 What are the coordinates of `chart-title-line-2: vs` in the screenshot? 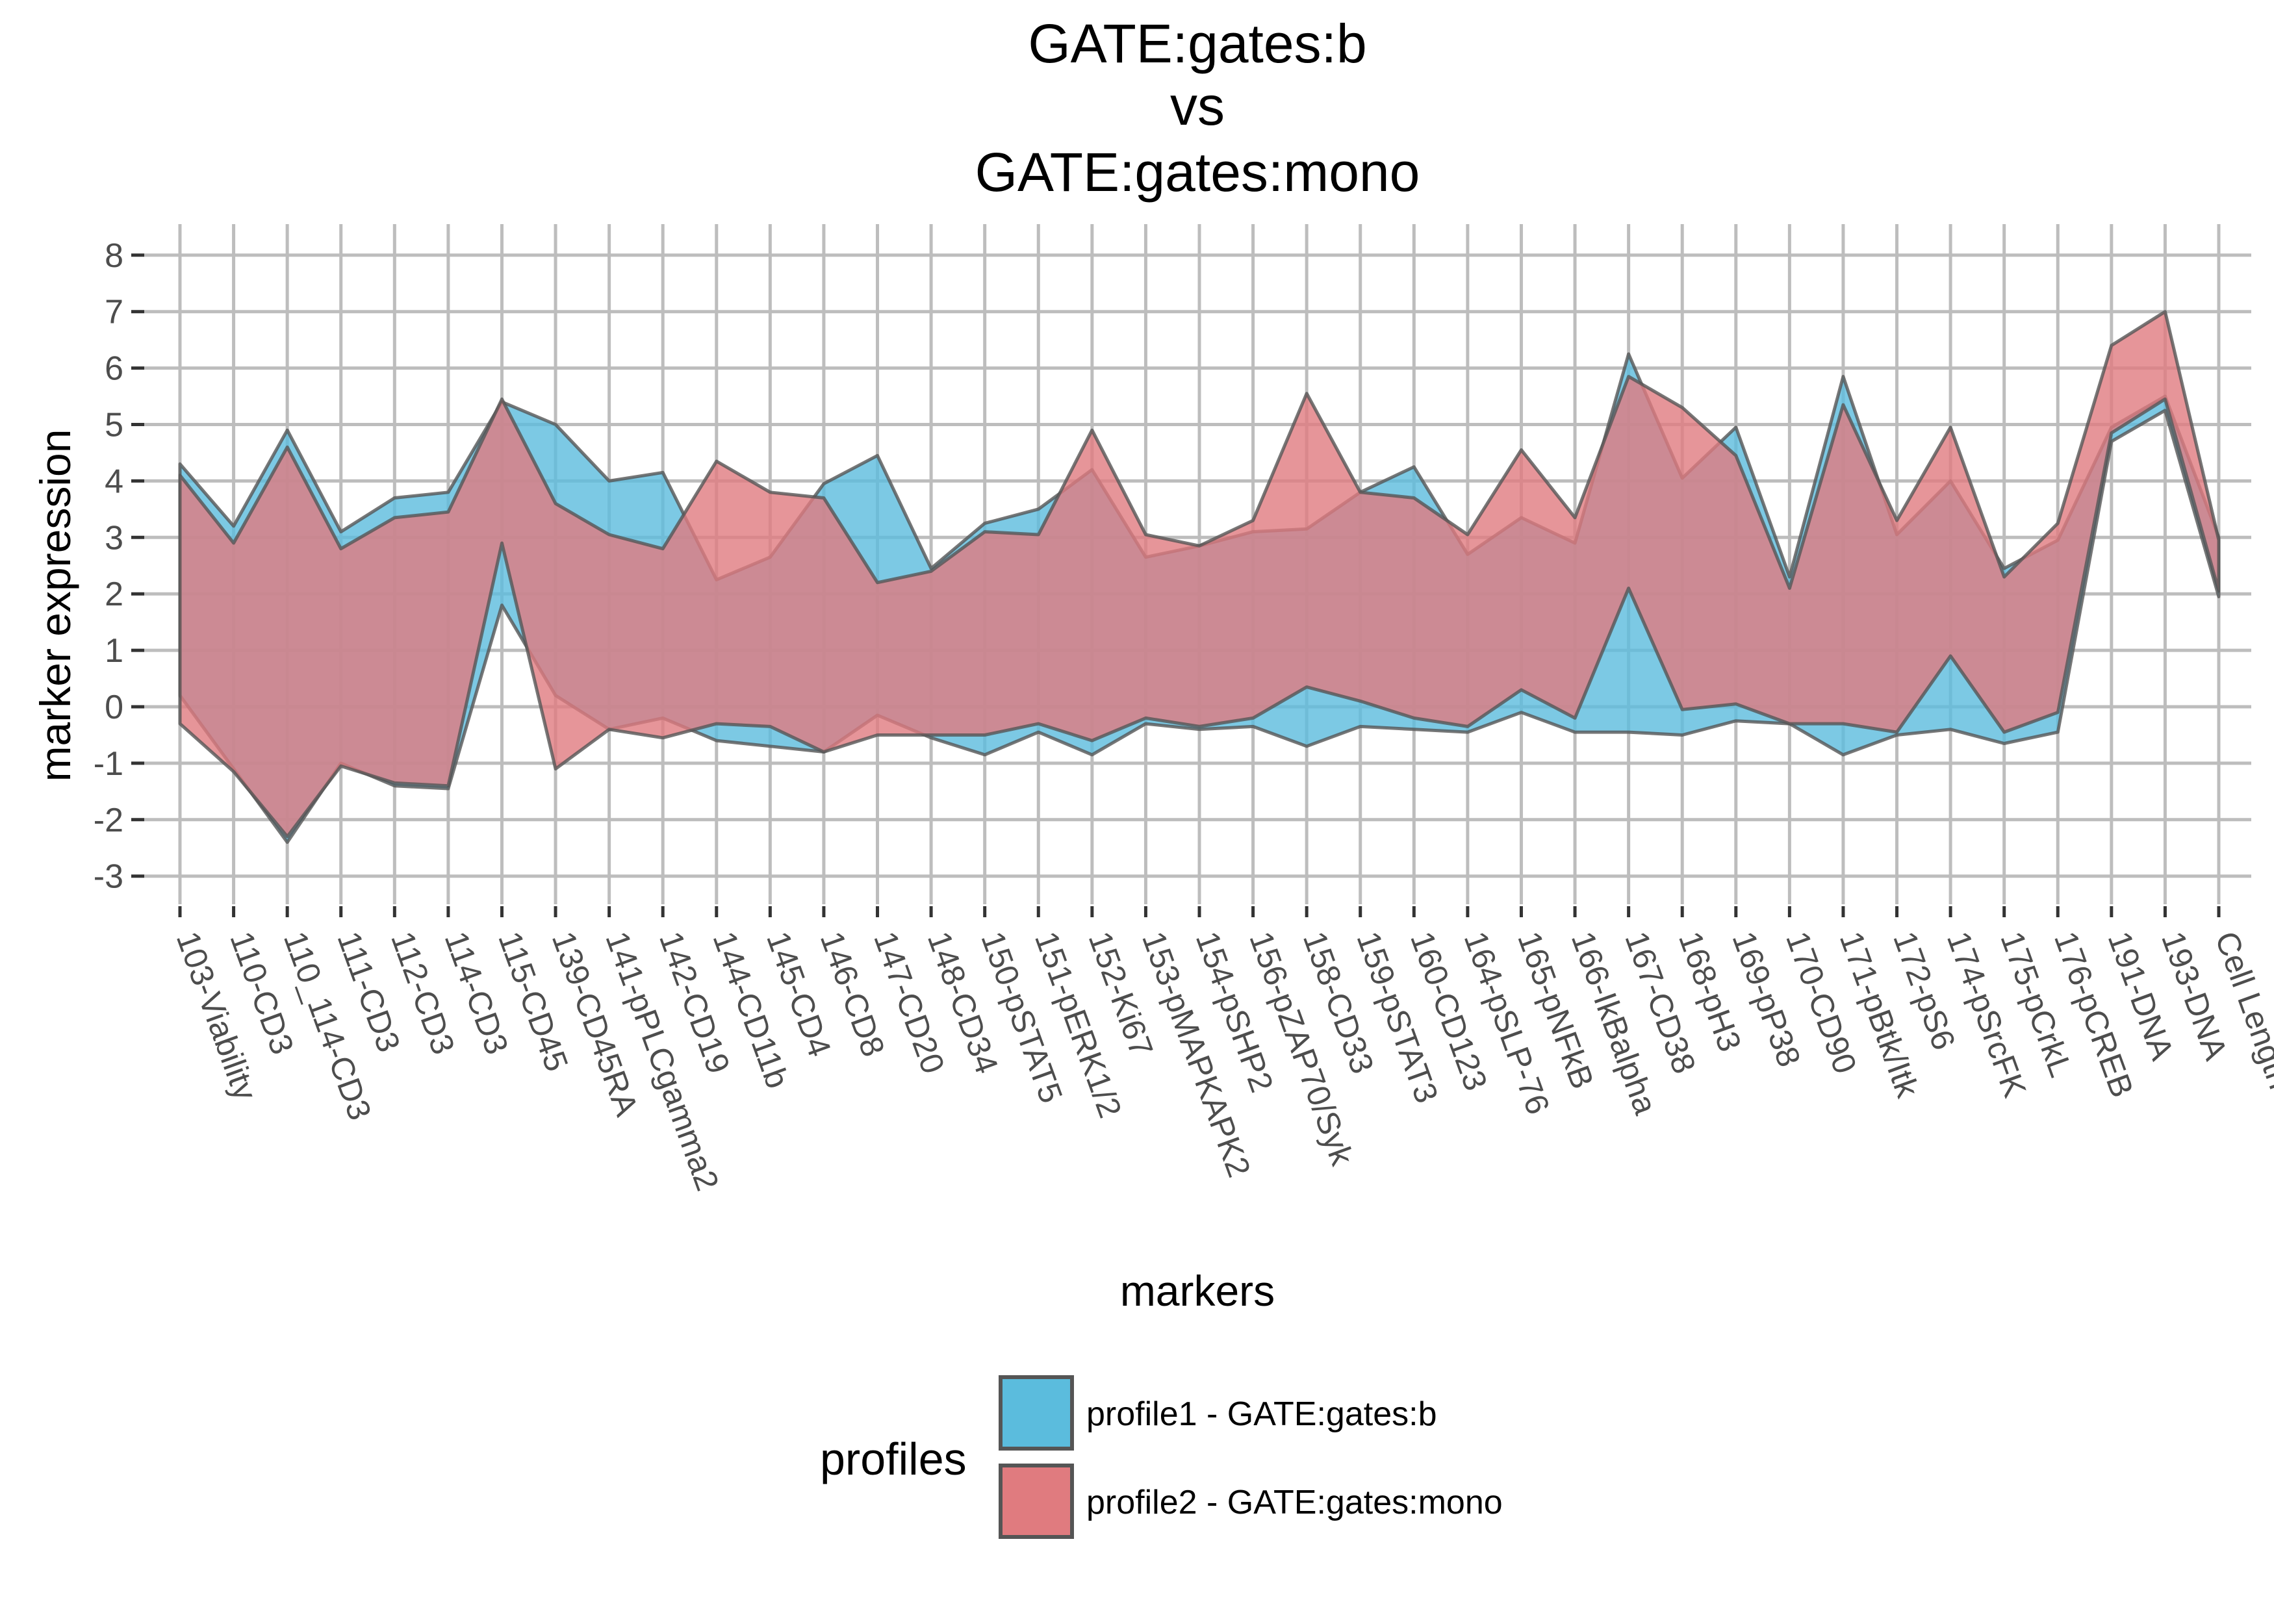 It's located at (1197, 105).